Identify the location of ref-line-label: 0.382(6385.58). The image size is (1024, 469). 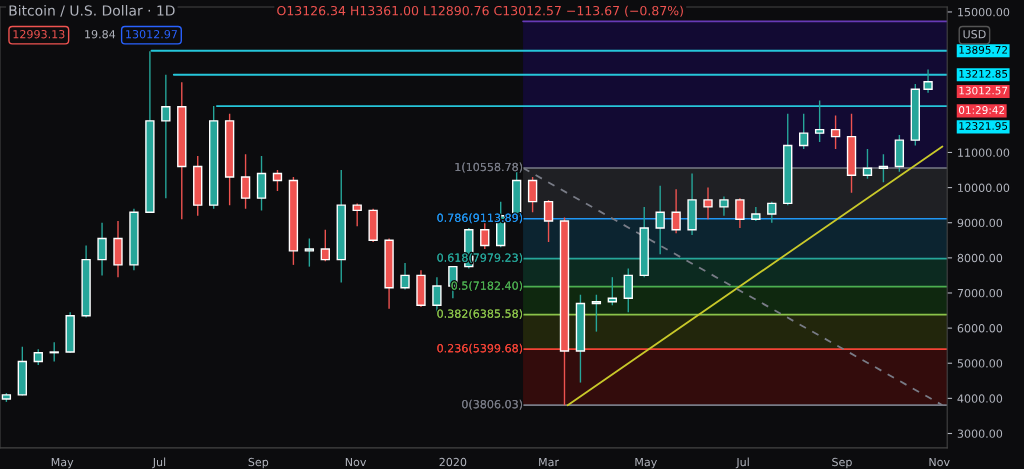
(480, 314).